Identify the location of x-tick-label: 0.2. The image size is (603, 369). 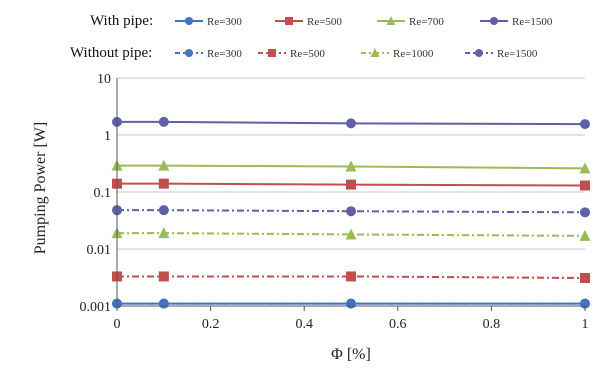
(211, 324).